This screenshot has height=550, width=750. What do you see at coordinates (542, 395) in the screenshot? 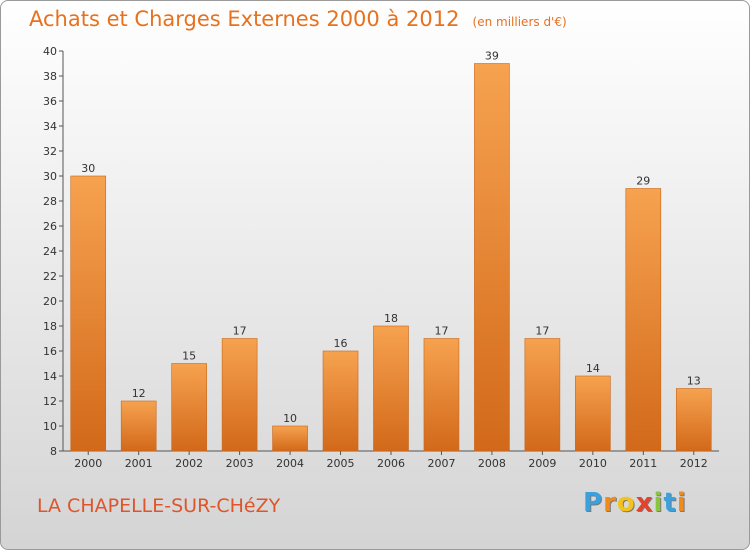
I see `bar-2009` at bounding box center [542, 395].